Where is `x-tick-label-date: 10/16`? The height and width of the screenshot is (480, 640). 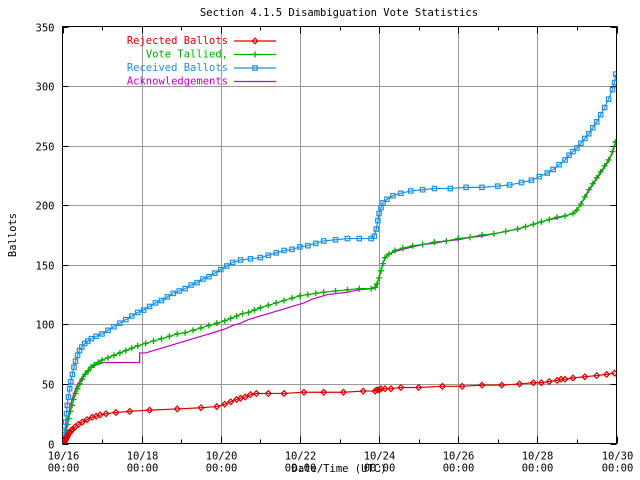 x-tick-label-date: 10/16 is located at coordinates (64, 457).